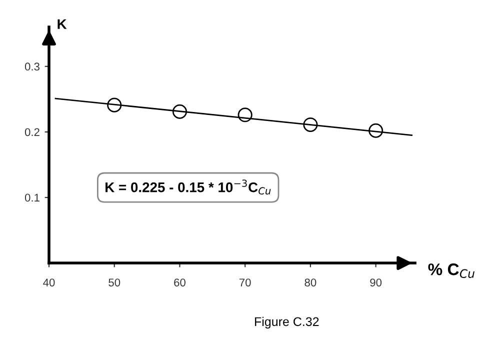  What do you see at coordinates (32, 198) in the screenshot?
I see `y-tick-label: 0.1` at bounding box center [32, 198].